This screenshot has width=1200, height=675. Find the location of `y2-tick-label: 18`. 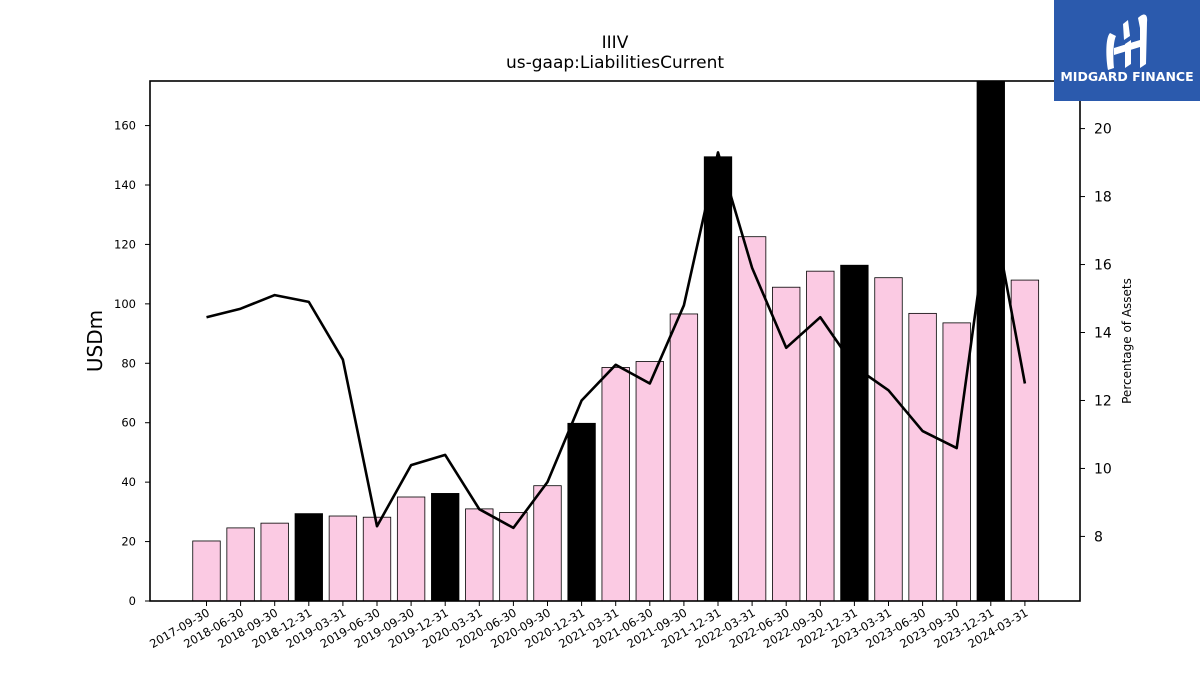

y2-tick-label: 18 is located at coordinates (1103, 198).